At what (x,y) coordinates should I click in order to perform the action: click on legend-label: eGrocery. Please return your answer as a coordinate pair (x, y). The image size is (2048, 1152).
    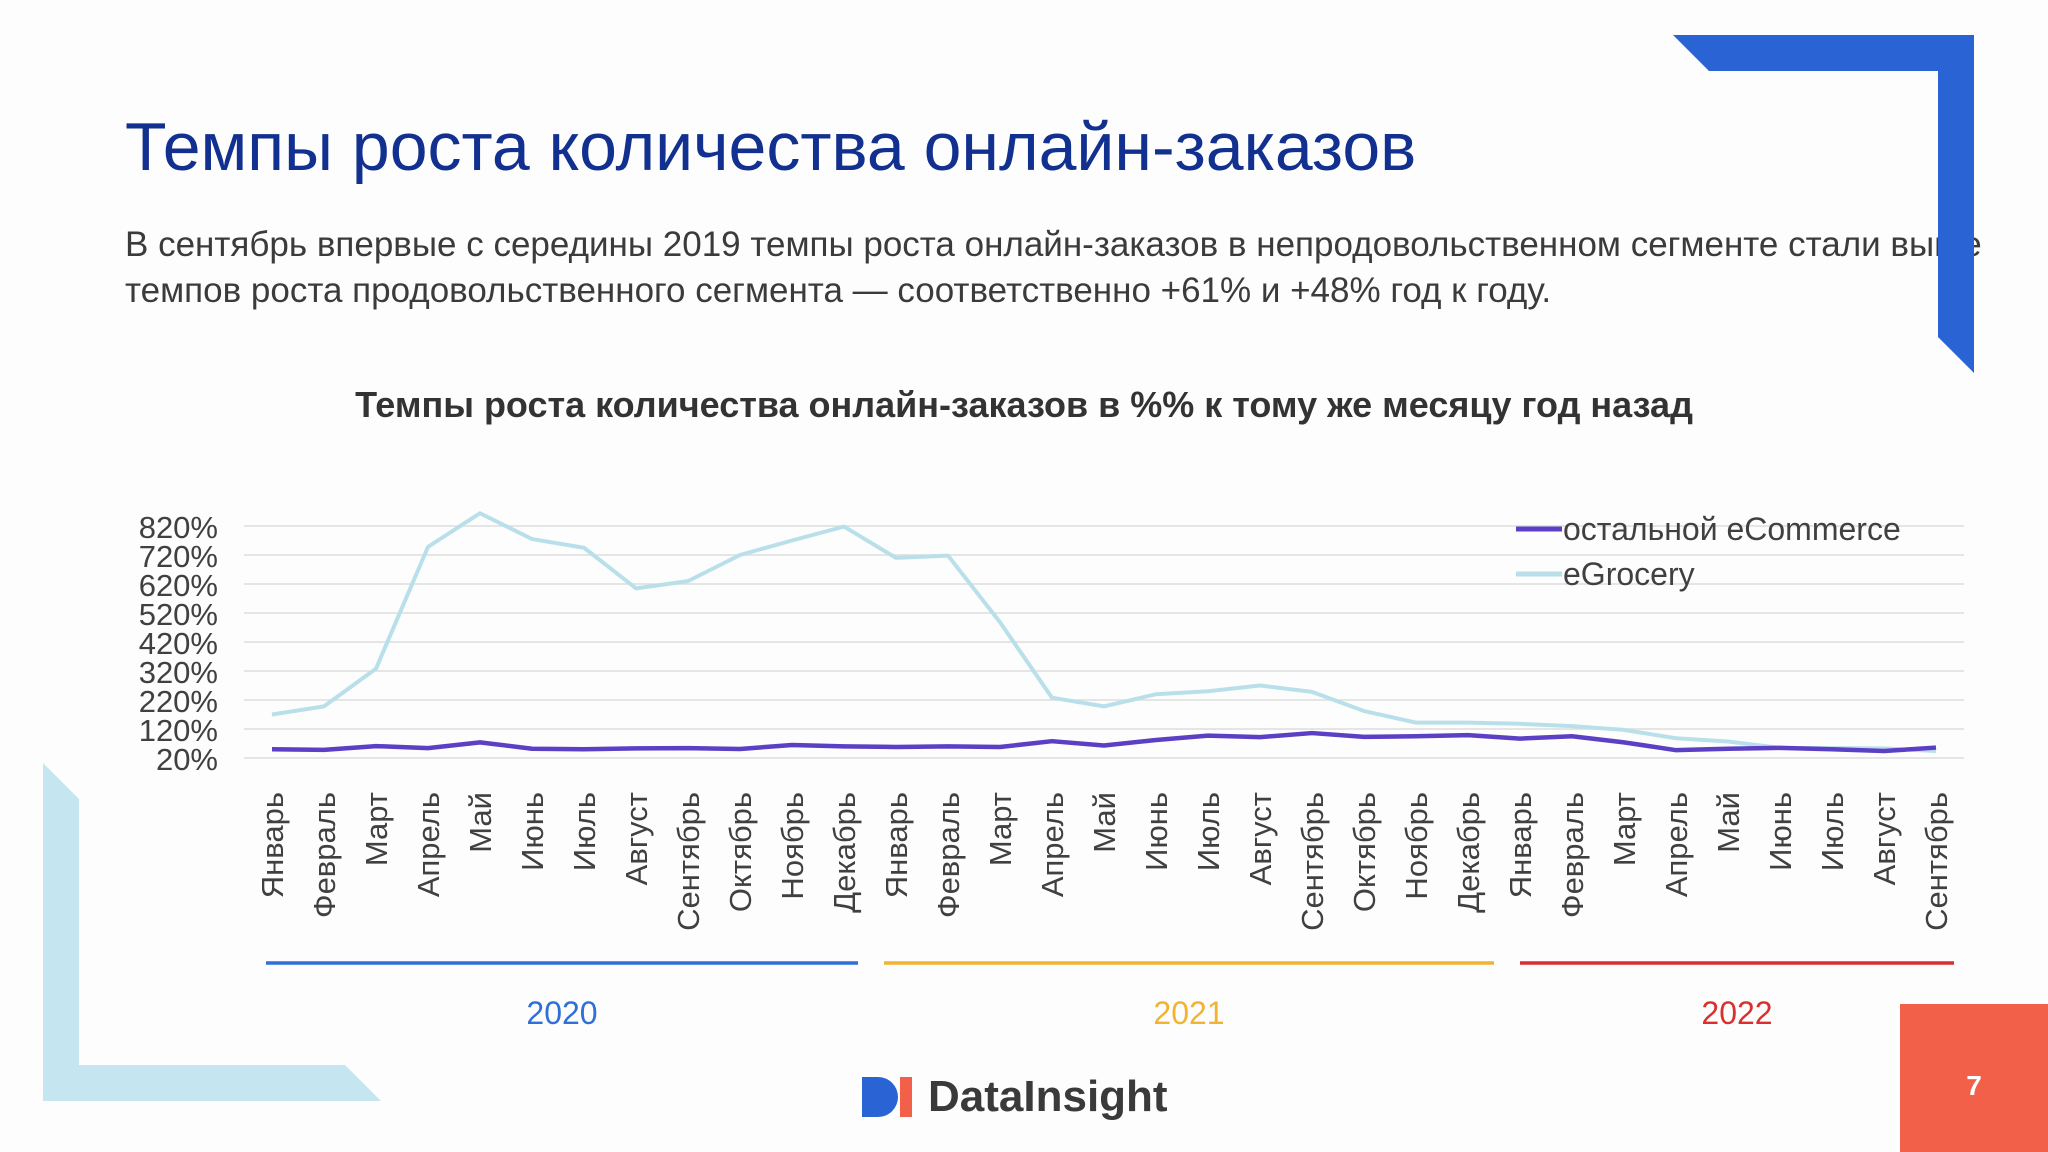
    Looking at the image, I should click on (1629, 574).